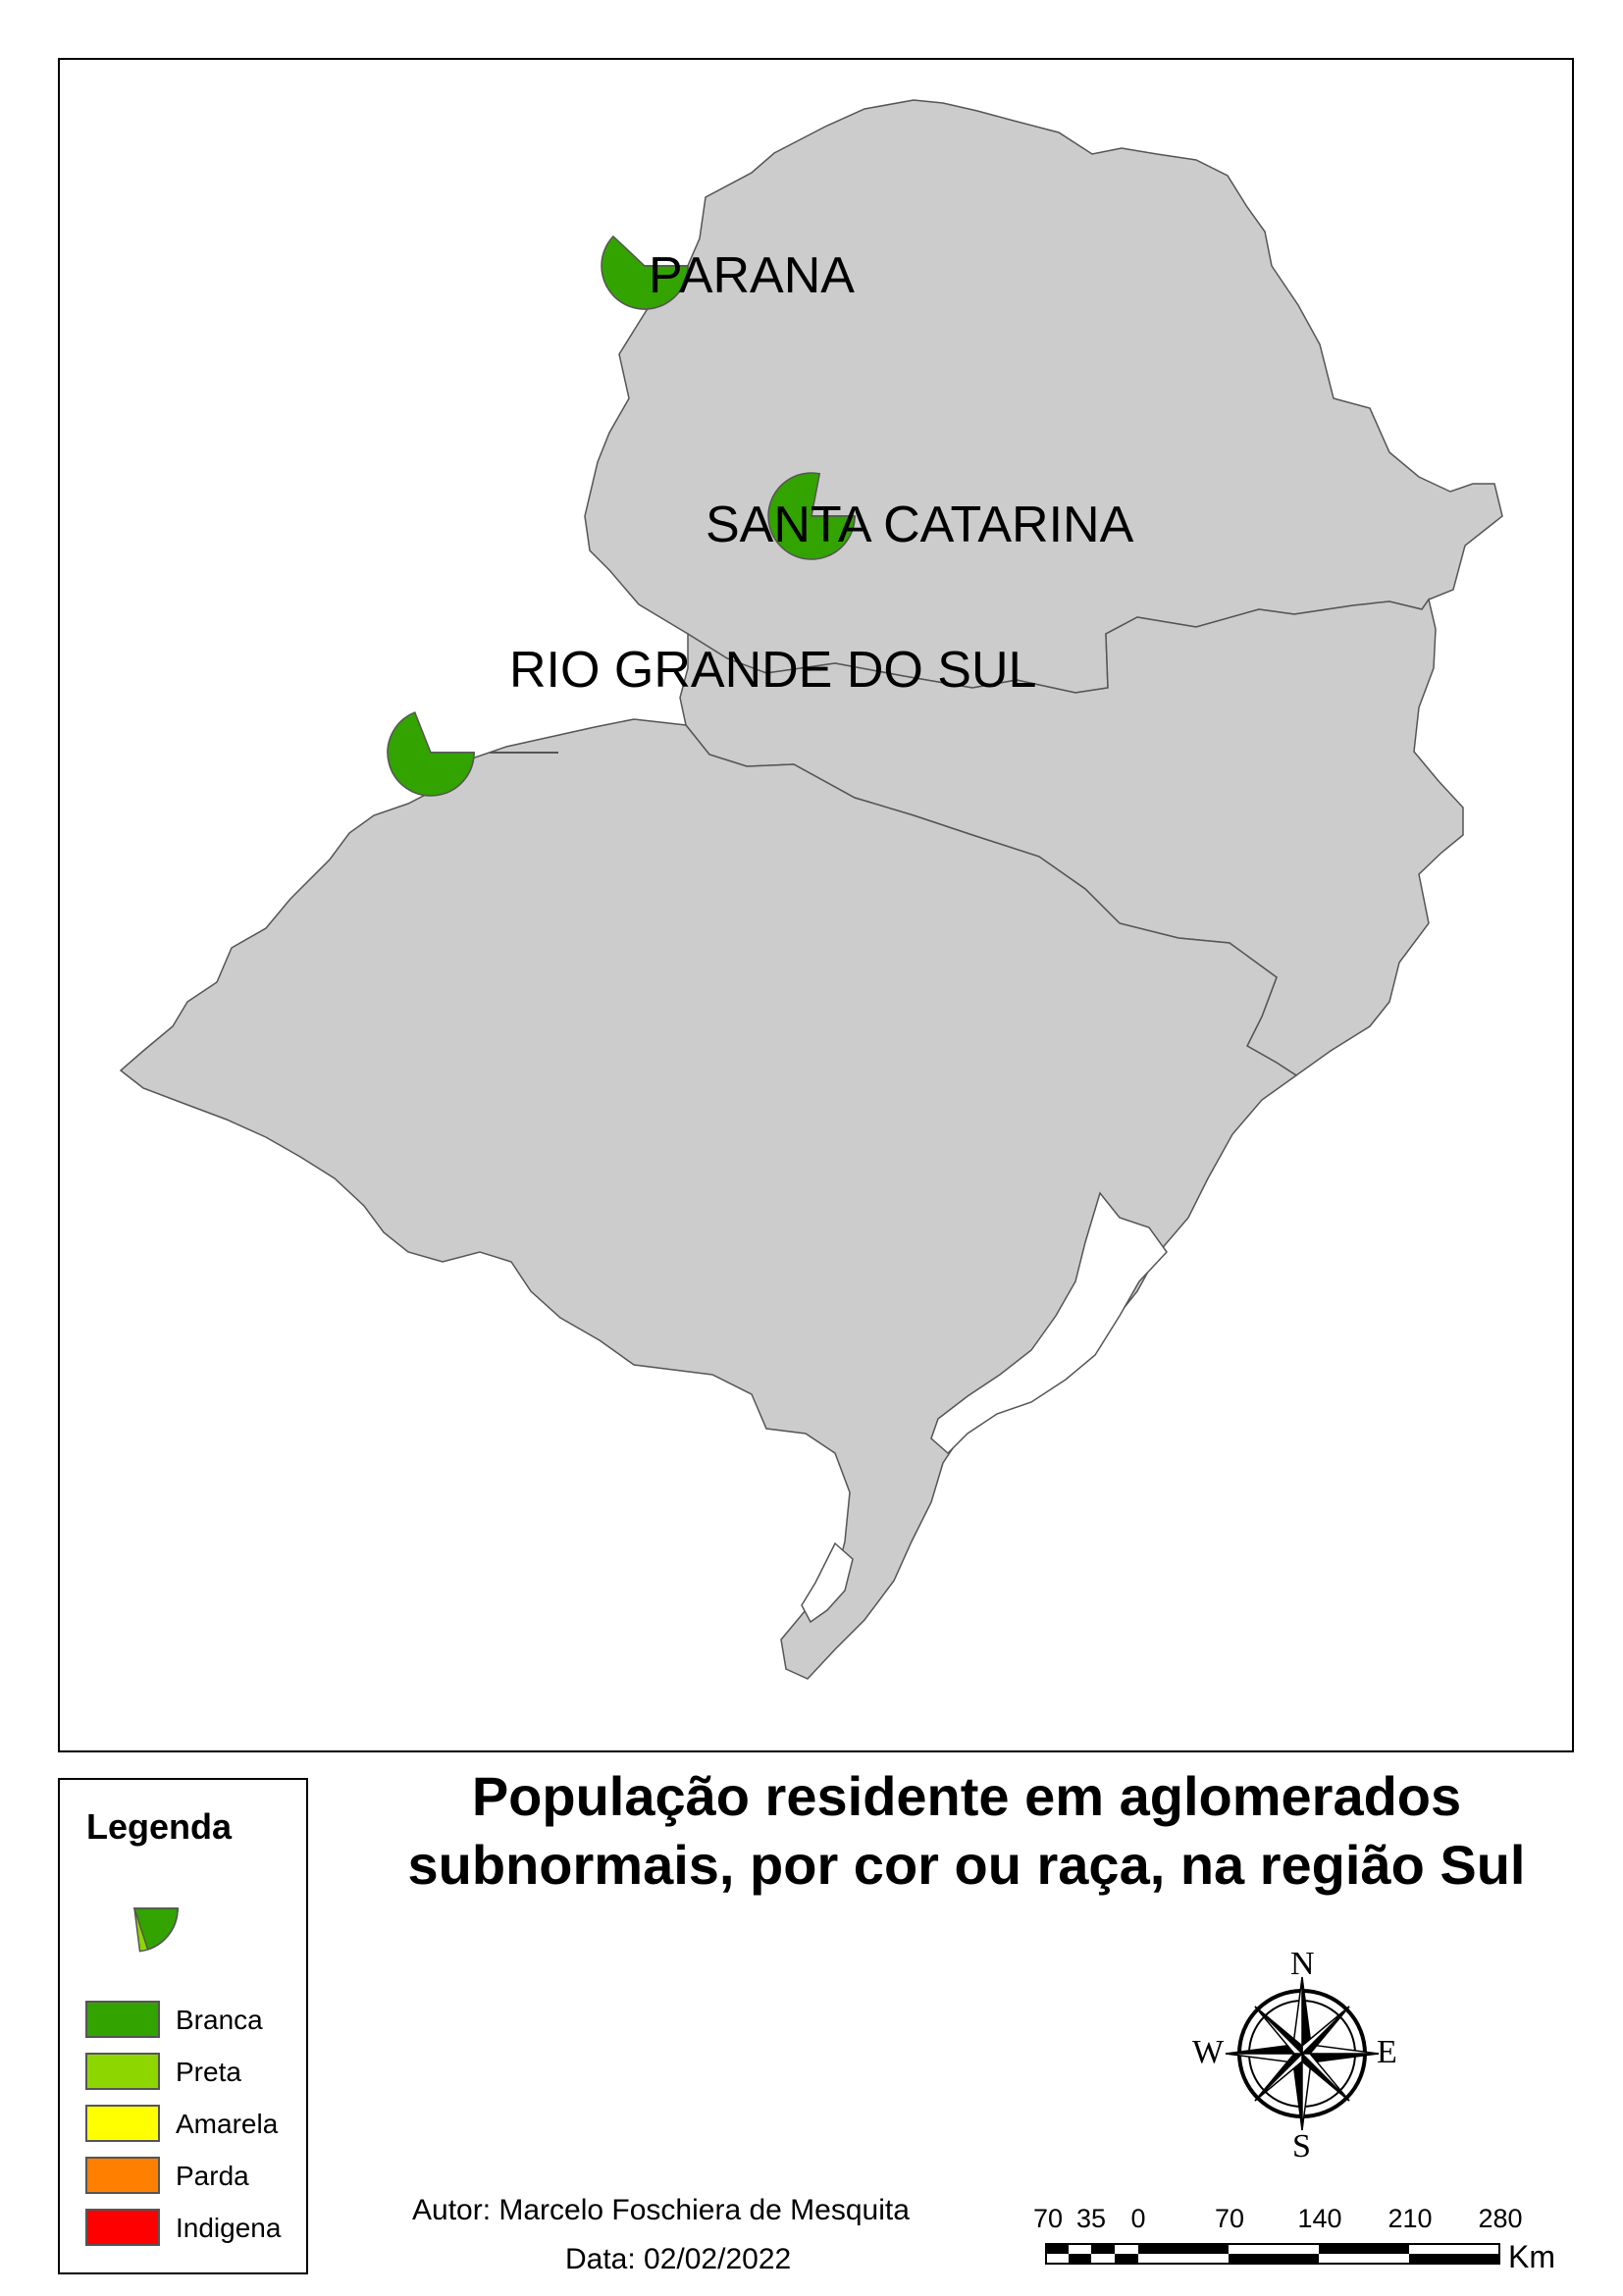 The image size is (1623, 2296). What do you see at coordinates (1301, 2146) in the screenshot?
I see `compass-south-label: S` at bounding box center [1301, 2146].